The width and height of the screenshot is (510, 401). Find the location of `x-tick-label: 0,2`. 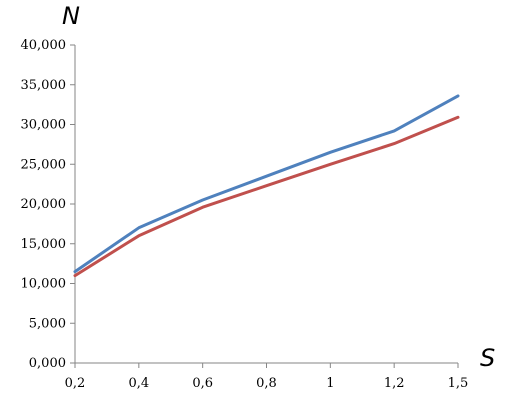

x-tick-label: 0,2 is located at coordinates (75, 383).